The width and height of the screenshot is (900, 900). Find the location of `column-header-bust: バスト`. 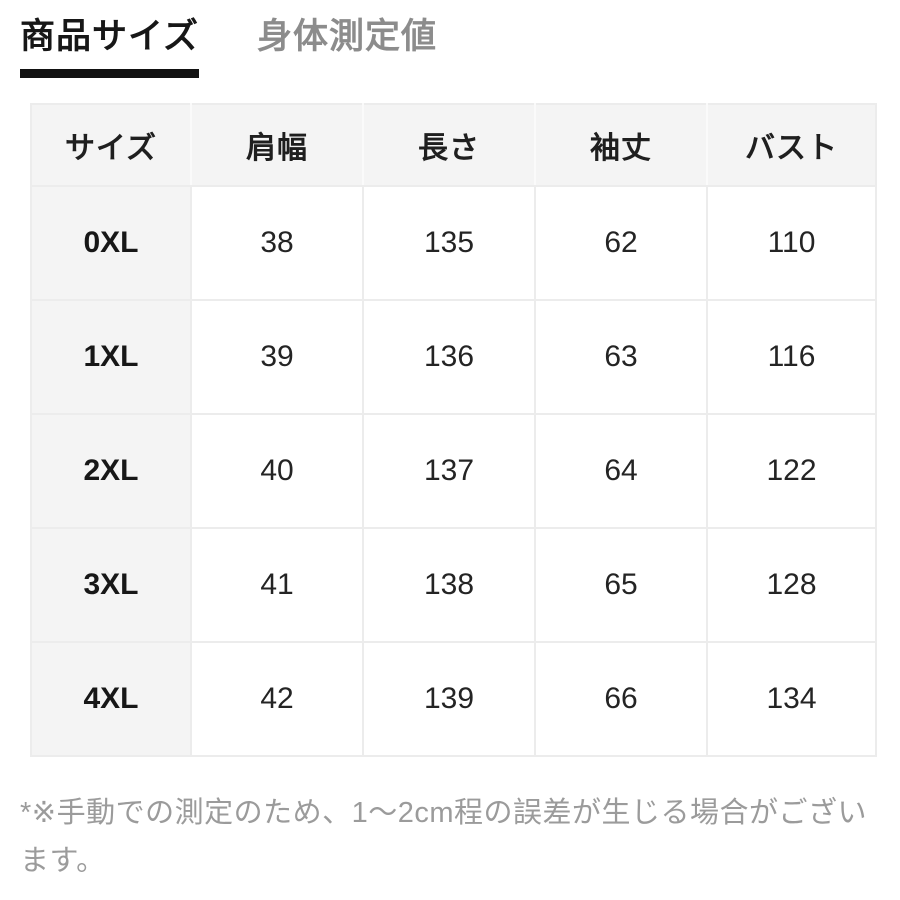

column-header-bust: バスト is located at coordinates (791, 145).